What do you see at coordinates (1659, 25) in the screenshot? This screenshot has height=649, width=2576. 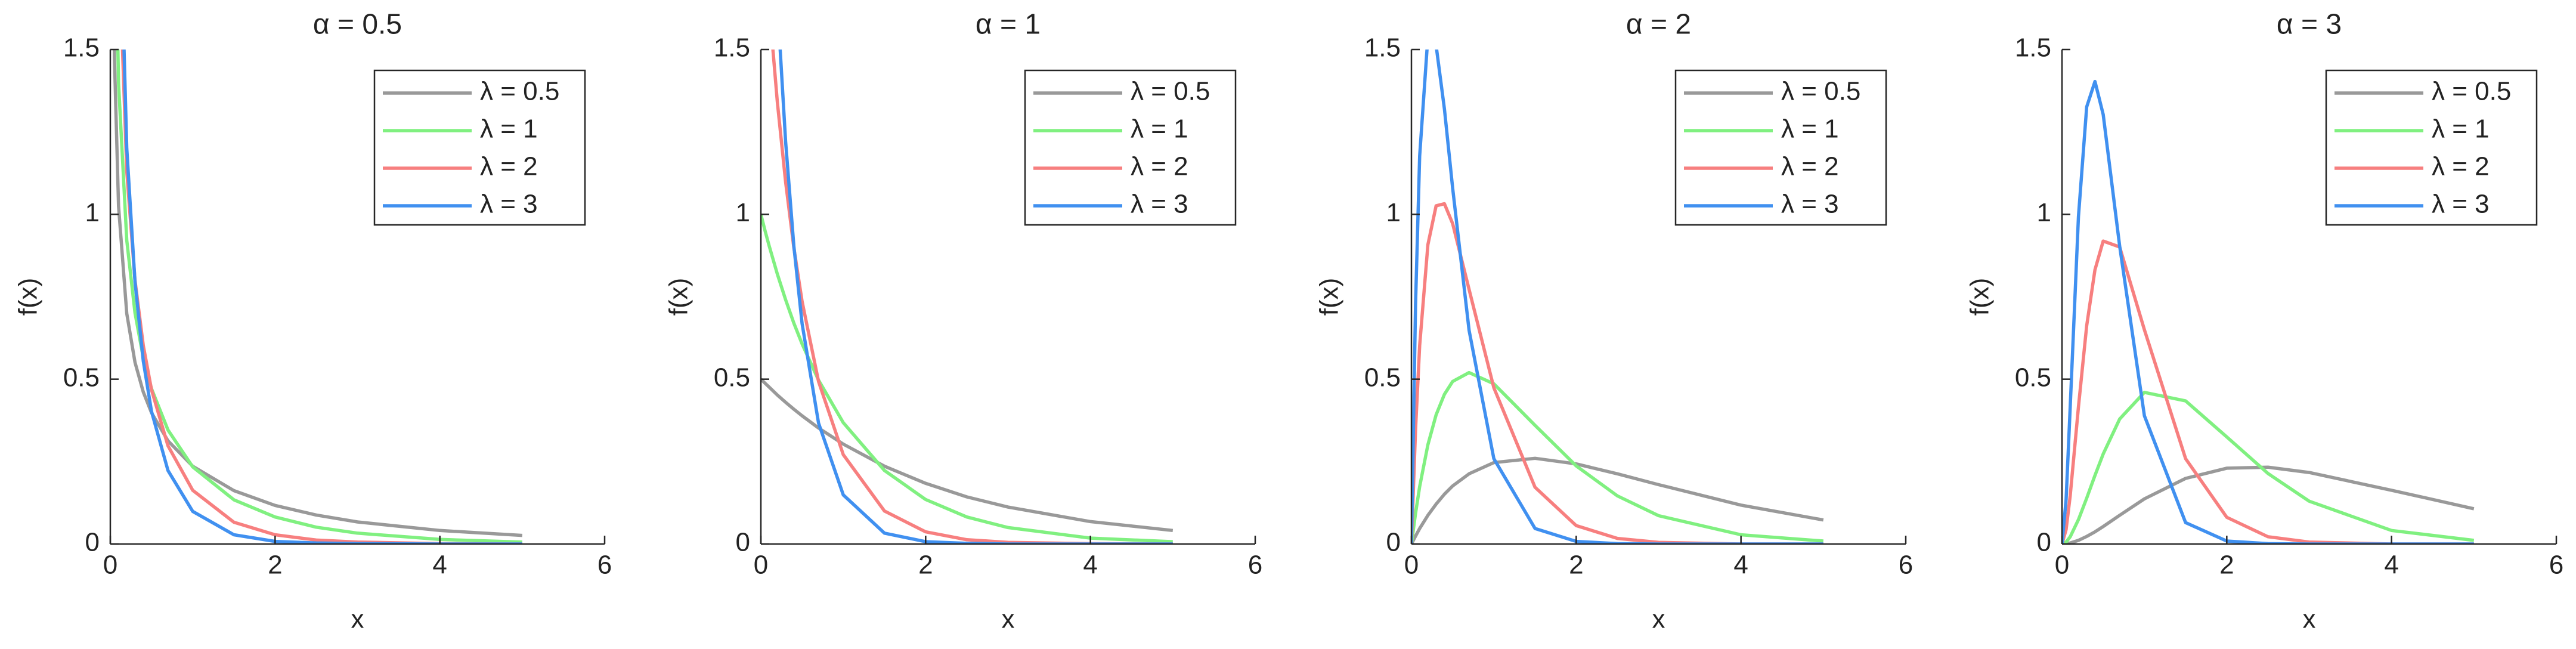 I see `chart-title: α = 2` at bounding box center [1659, 25].